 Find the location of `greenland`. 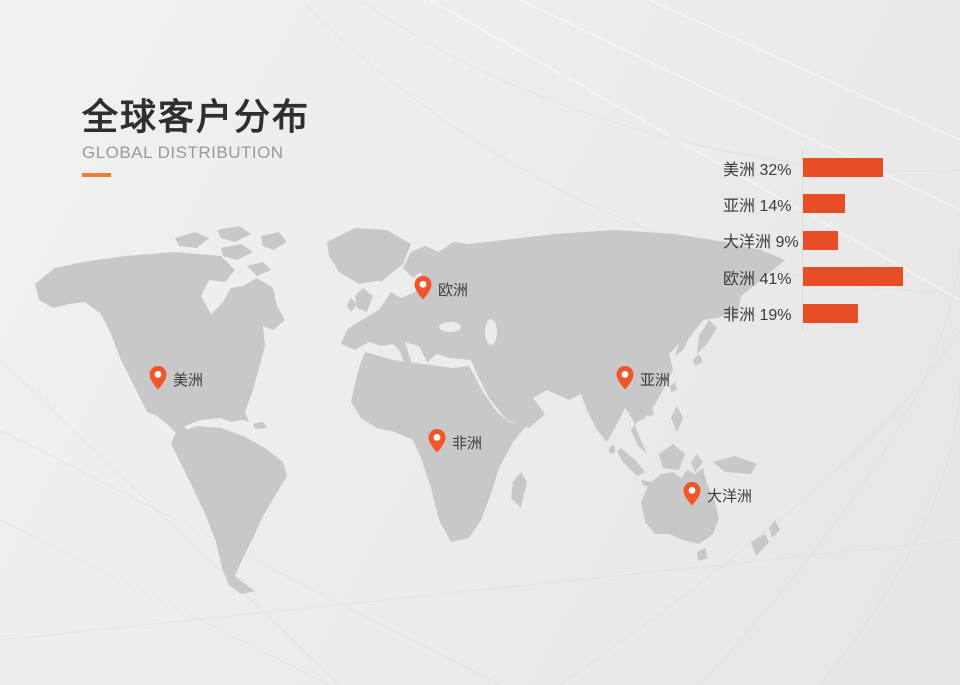

greenland is located at coordinates (369, 256).